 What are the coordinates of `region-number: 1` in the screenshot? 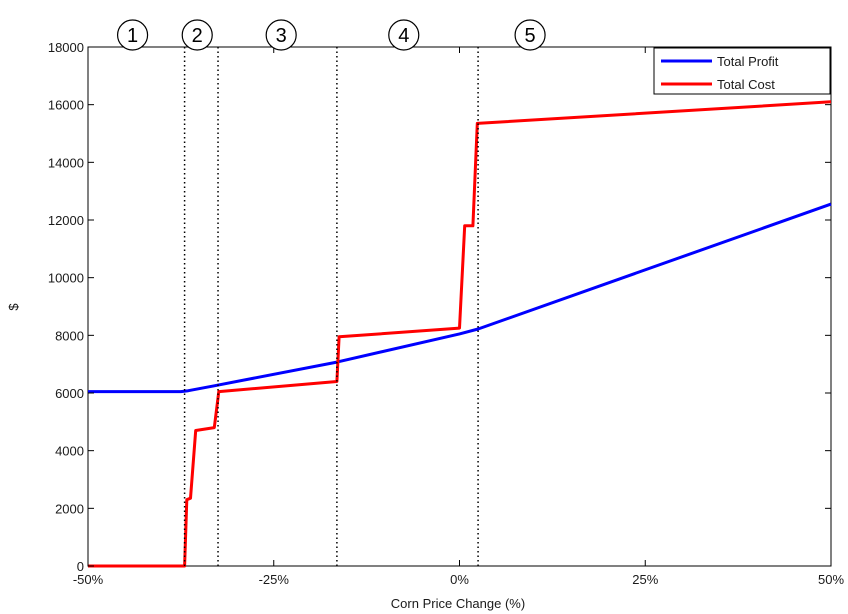 It's located at (132, 36).